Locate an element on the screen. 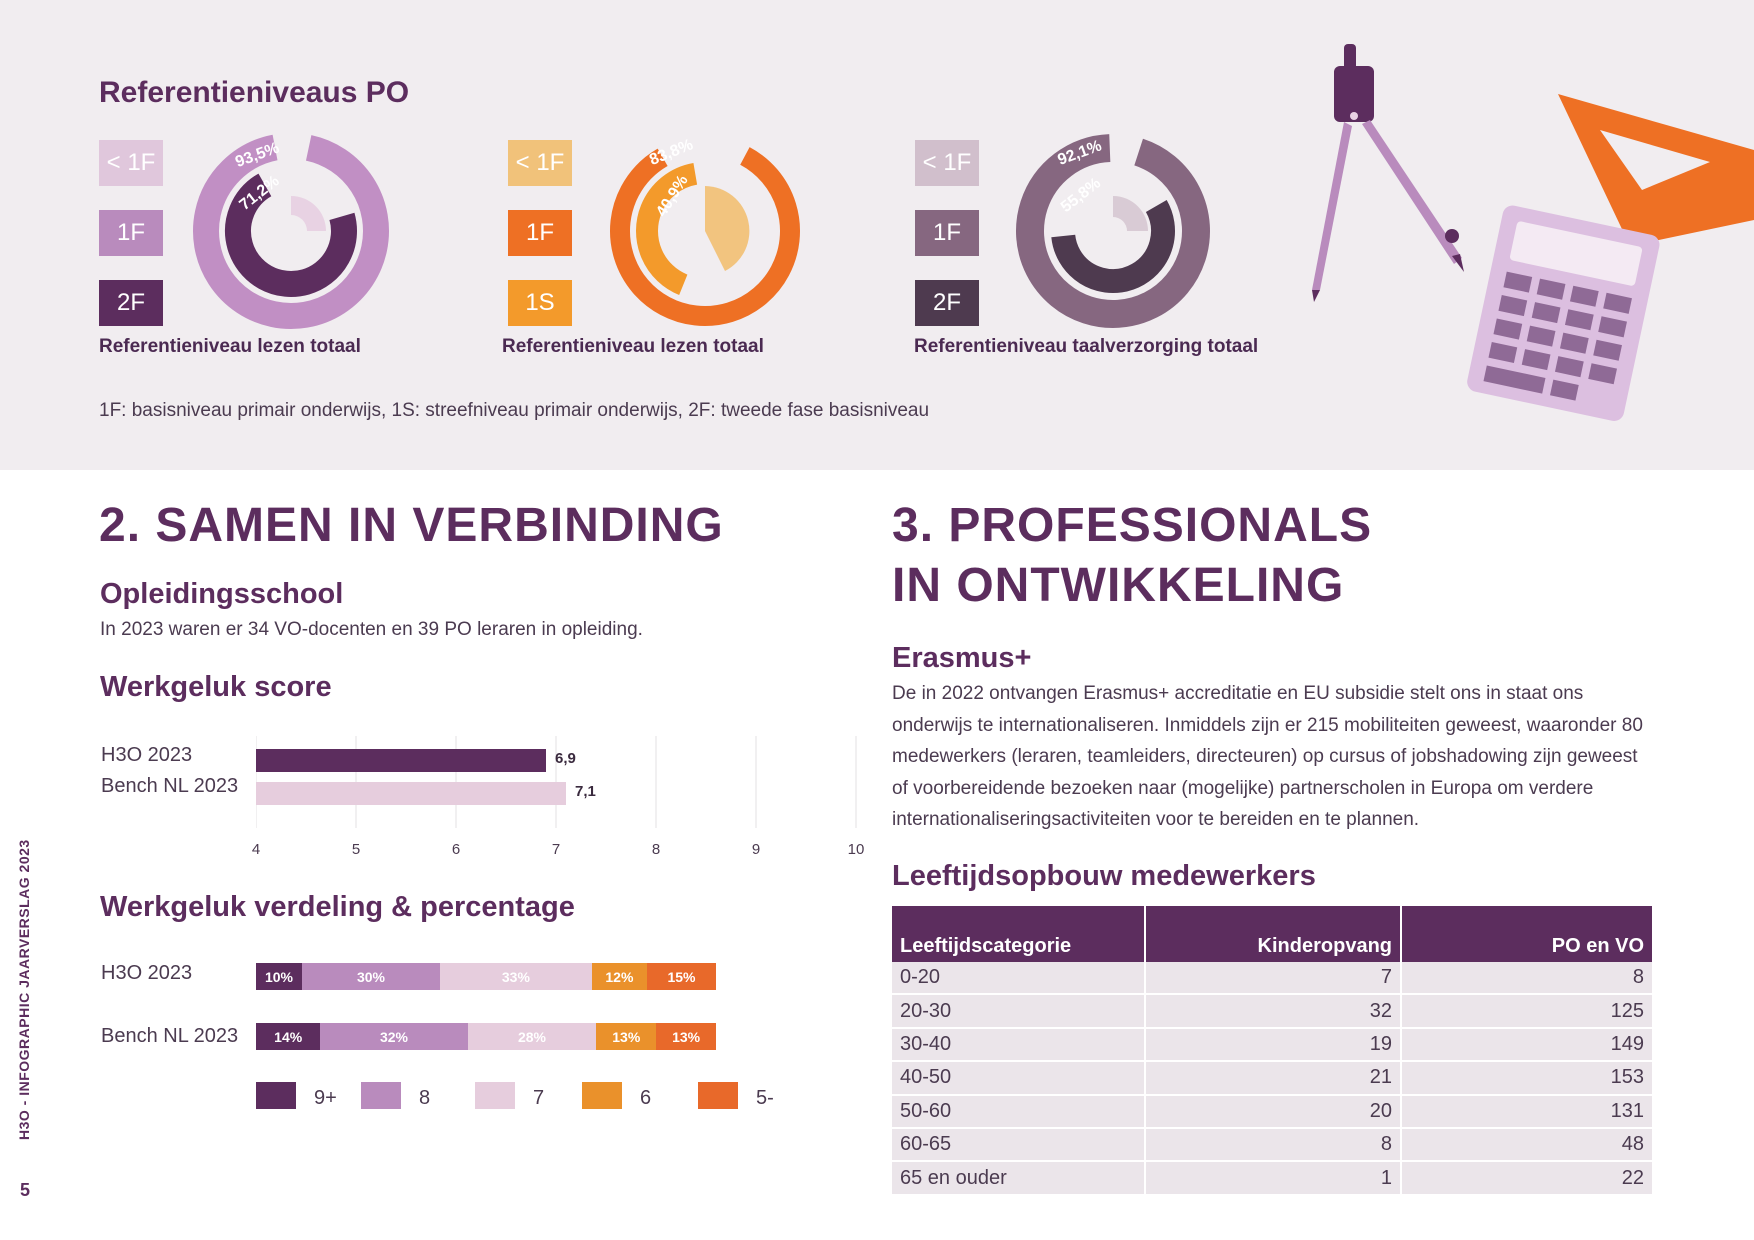 The height and width of the screenshot is (1240, 1754). ring-svg-3: 92,1% 55,8% is located at coordinates (1113, 231).